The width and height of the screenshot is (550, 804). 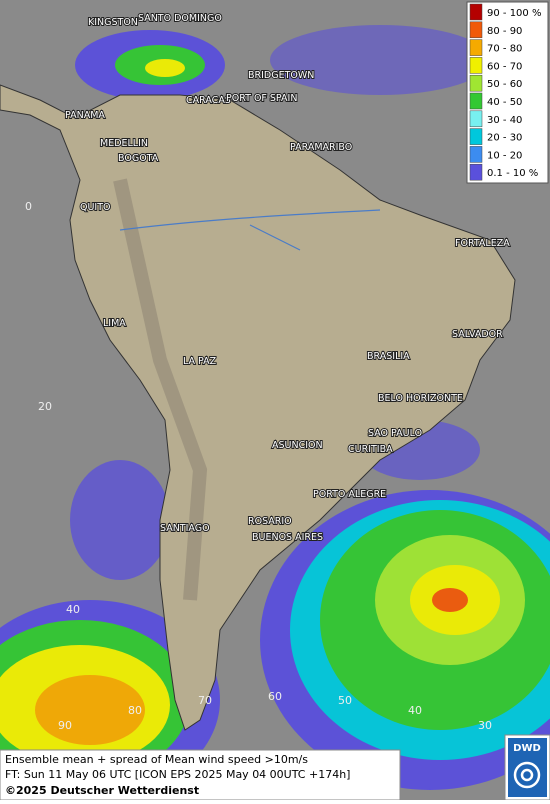 What do you see at coordinates (504, 120) in the screenshot?
I see `legend-label: 30 - 40` at bounding box center [504, 120].